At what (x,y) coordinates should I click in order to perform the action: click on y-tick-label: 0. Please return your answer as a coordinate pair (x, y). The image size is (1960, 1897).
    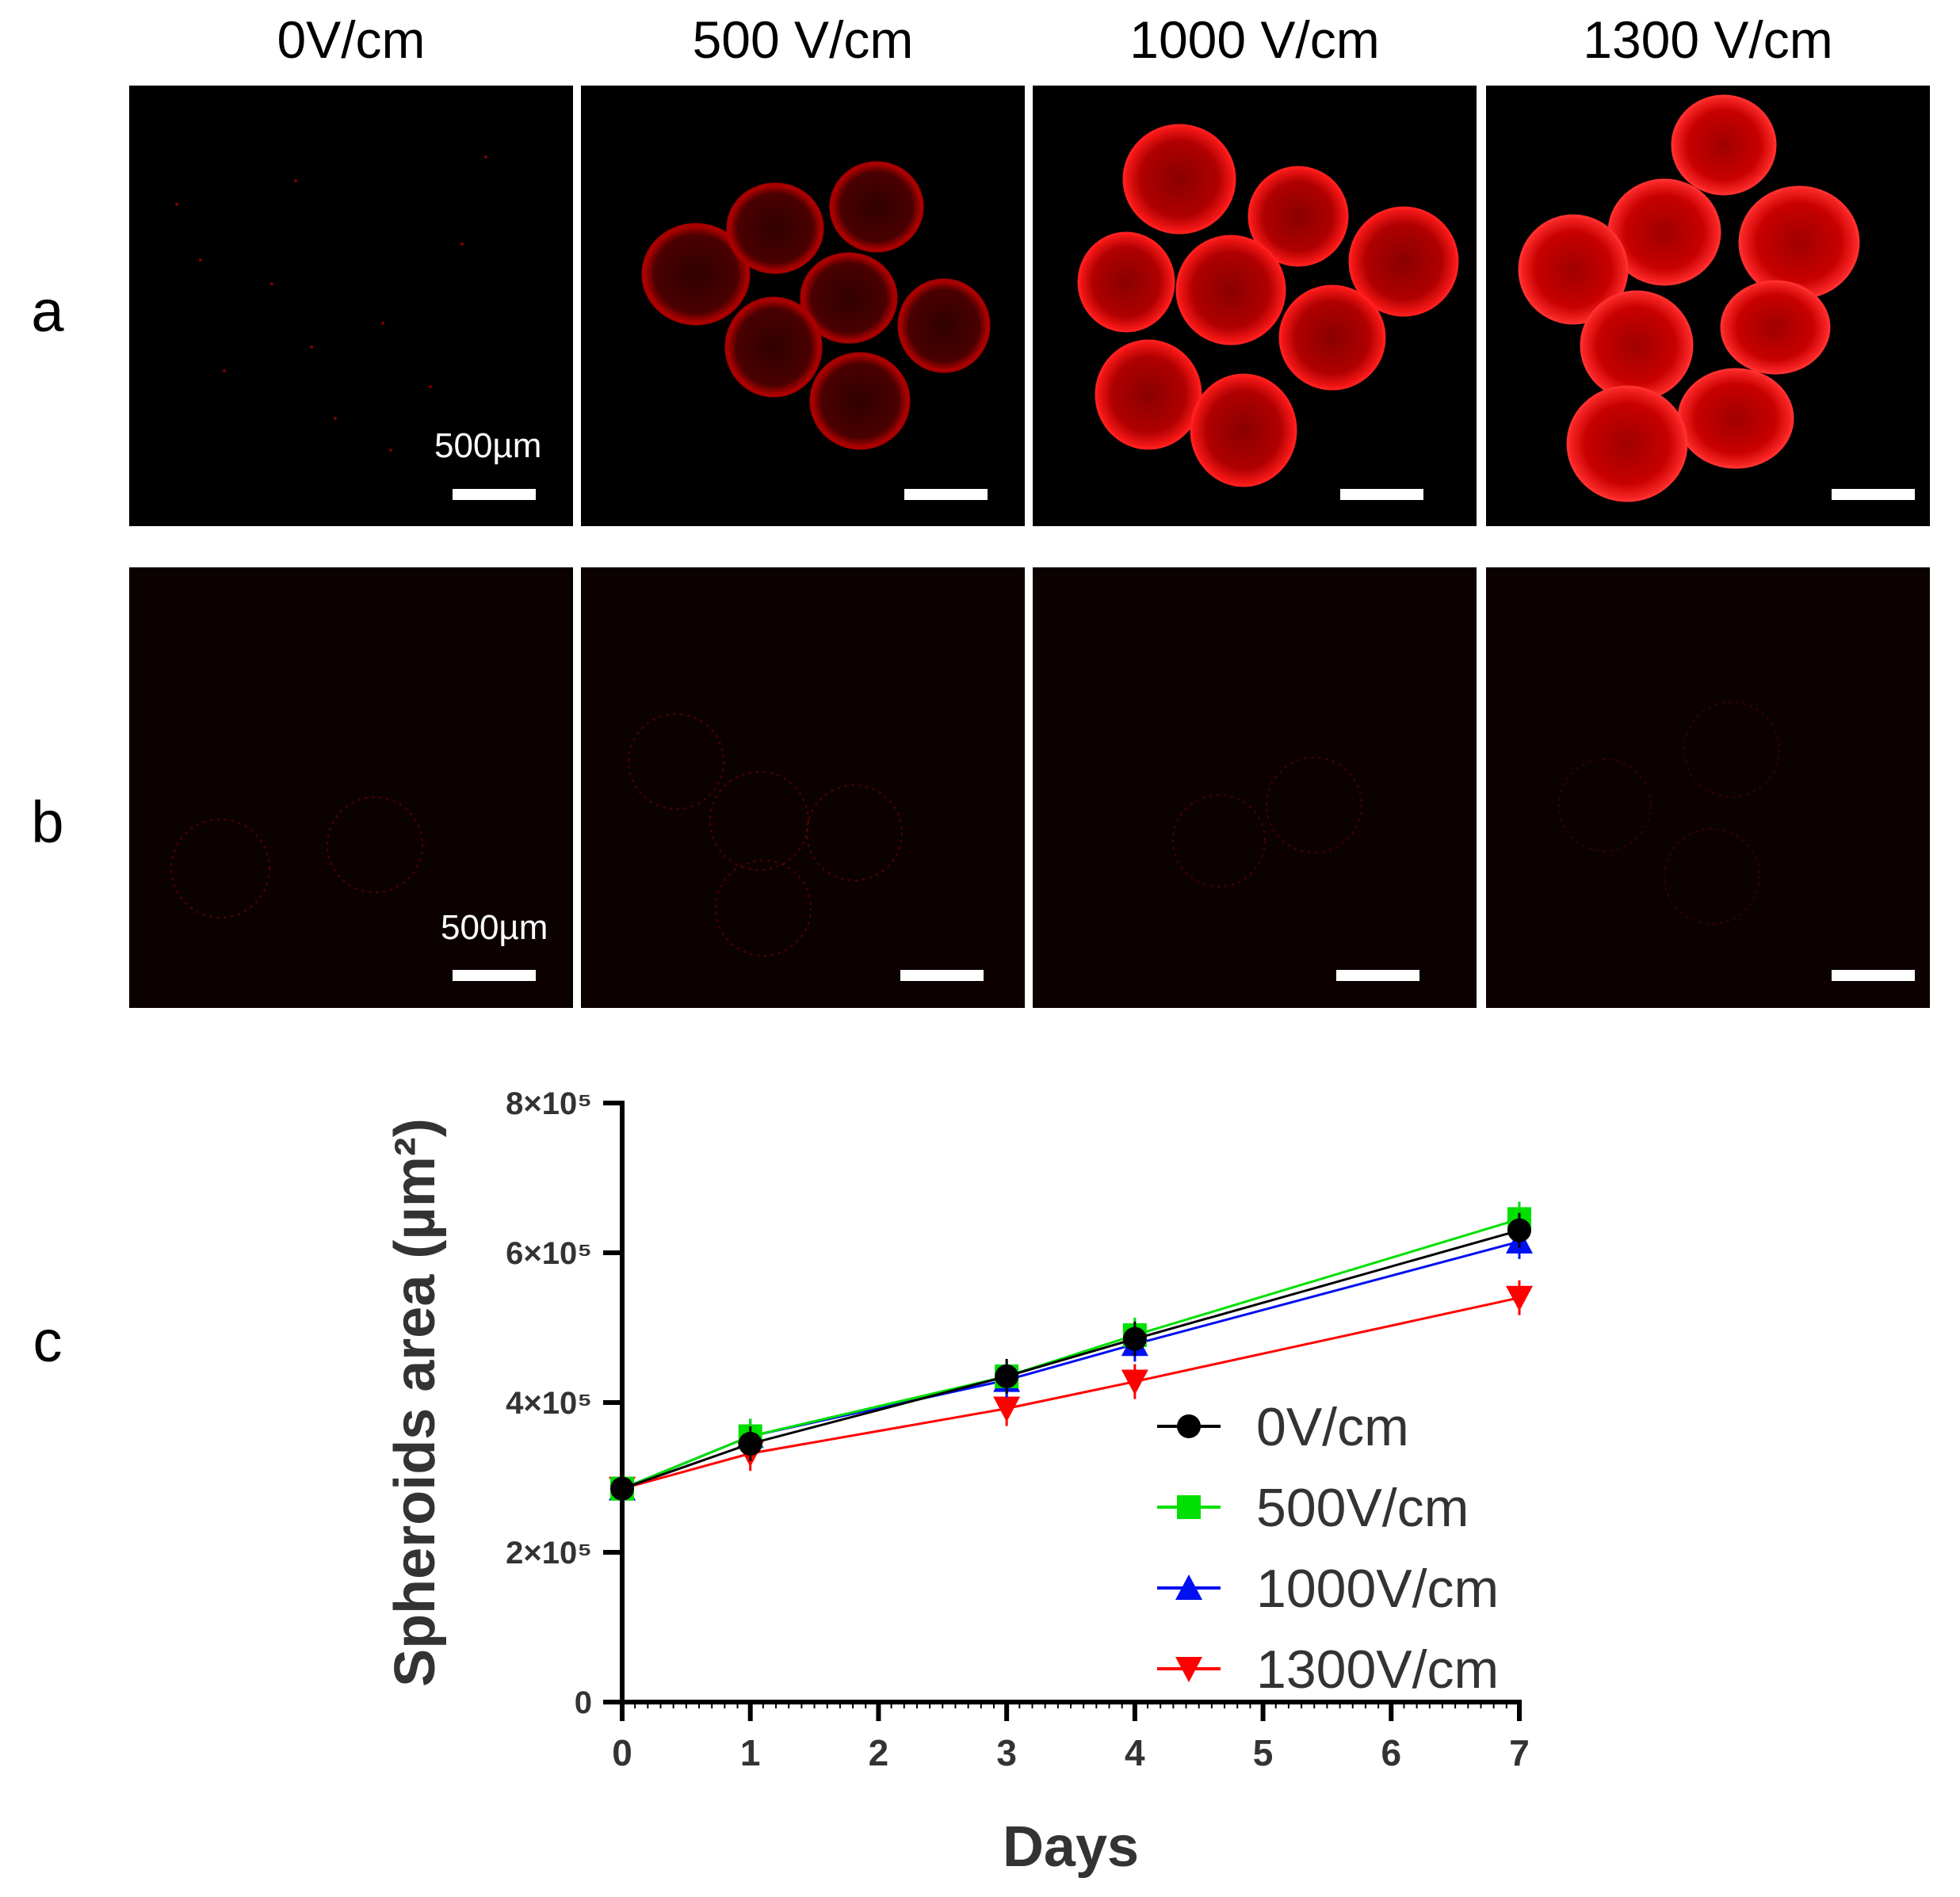
    Looking at the image, I should click on (583, 1702).